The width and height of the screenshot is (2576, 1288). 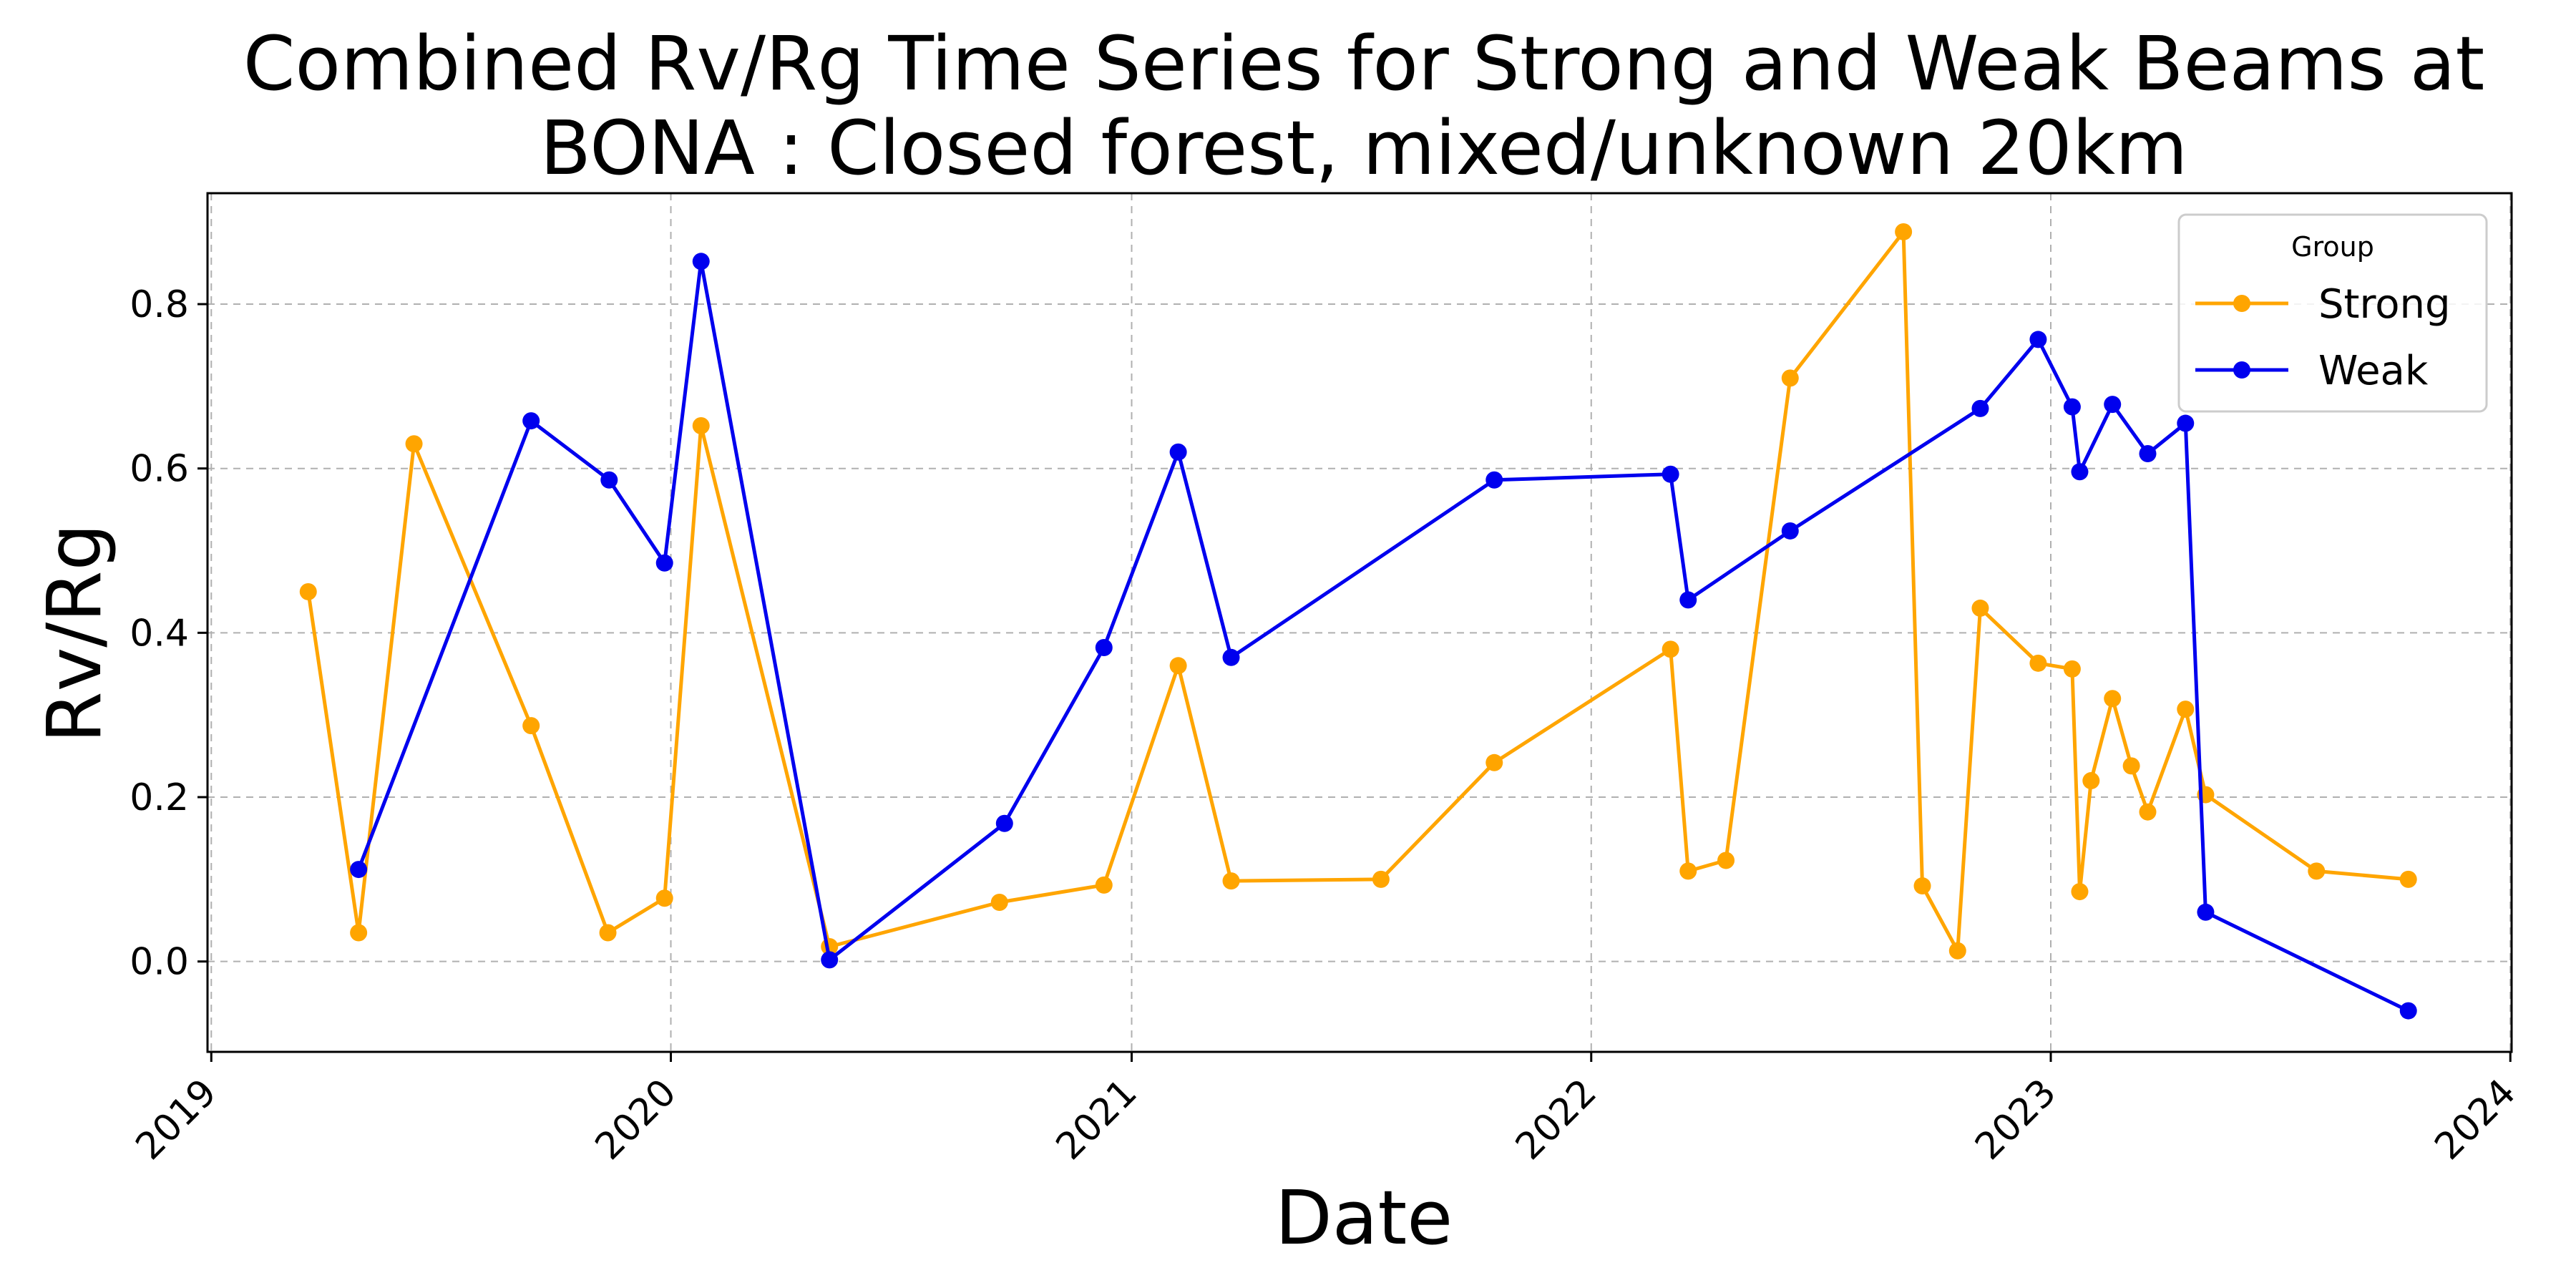 I want to click on x-axis-label: Date, so click(x=1364, y=1218).